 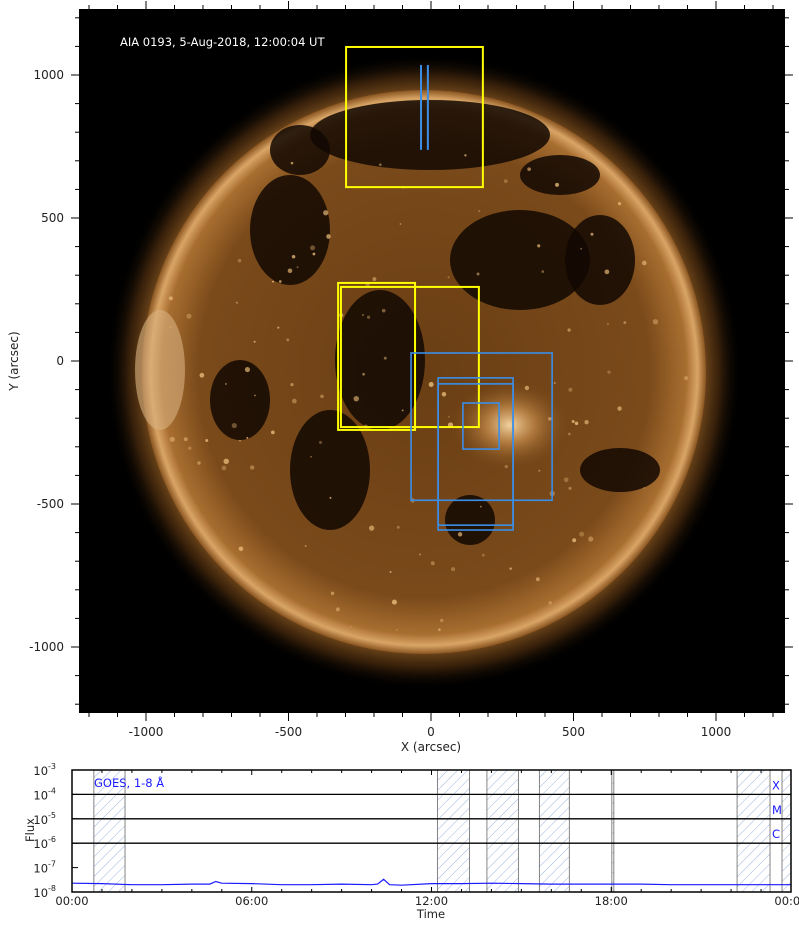 What do you see at coordinates (48, 75) in the screenshot?
I see `y-tick-label: 1000` at bounding box center [48, 75].